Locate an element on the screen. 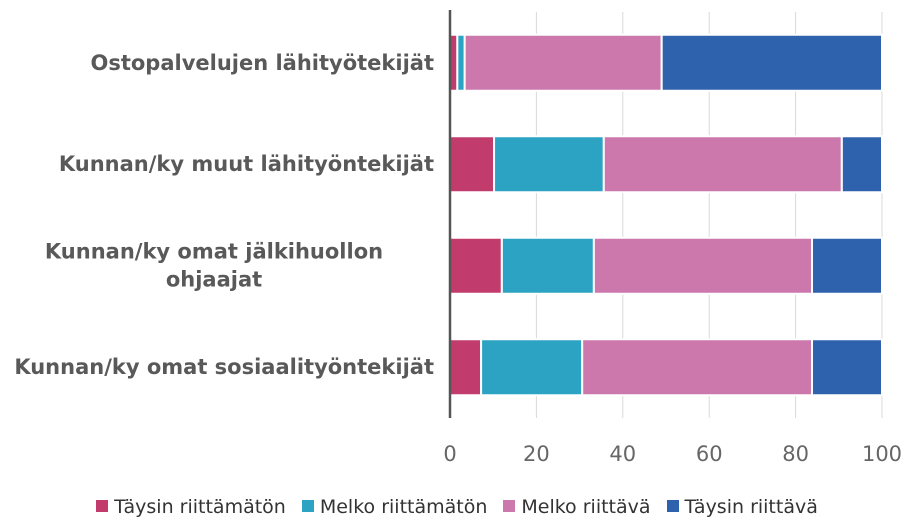 The image size is (914, 526). category-label: Kunnan/ky muut lähityöntekijät is located at coordinates (217, 164).